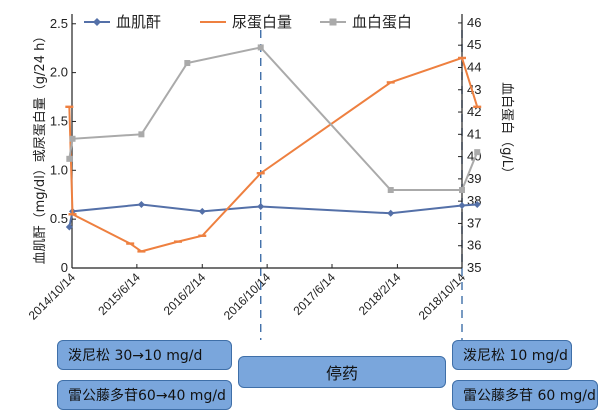 The height and width of the screenshot is (419, 600). I want to click on treatment-stop: 停药, so click(342, 372).